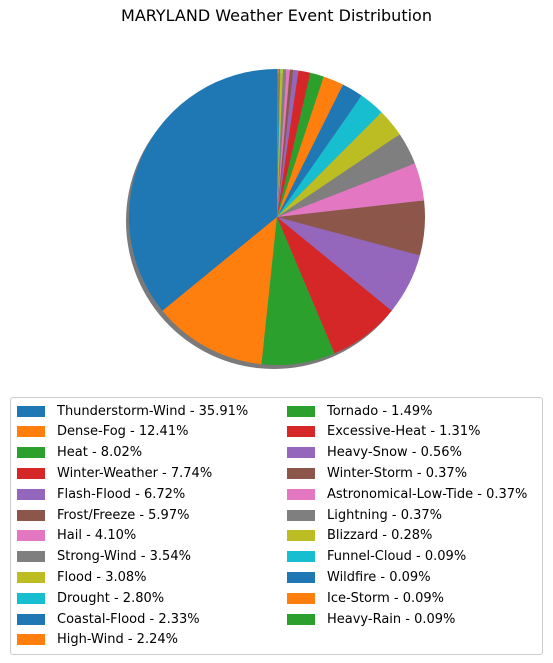 The height and width of the screenshot is (663, 553). I want to click on legend-item: Astronomical-Low-Tide - 0.37%, so click(407, 494).